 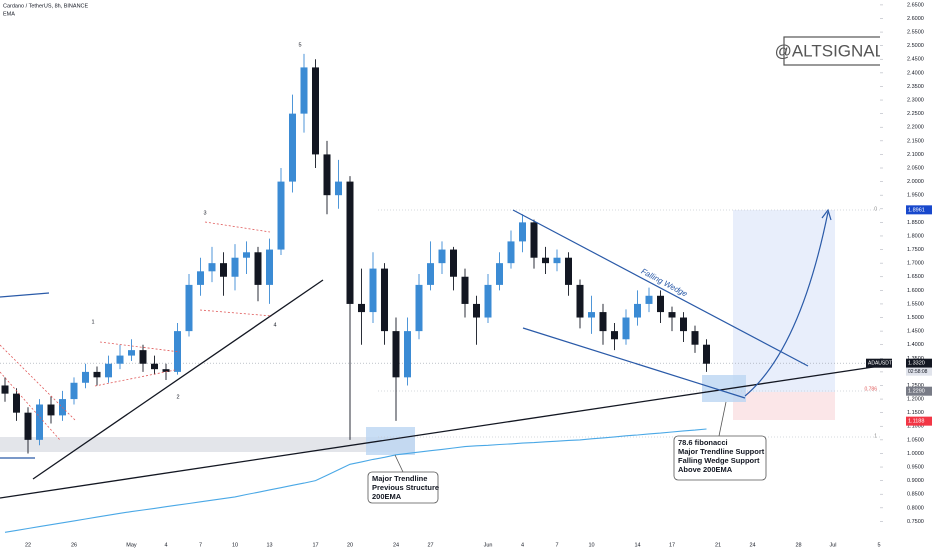 What do you see at coordinates (355, 480) in the screenshot?
I see `ema-line` at bounding box center [355, 480].